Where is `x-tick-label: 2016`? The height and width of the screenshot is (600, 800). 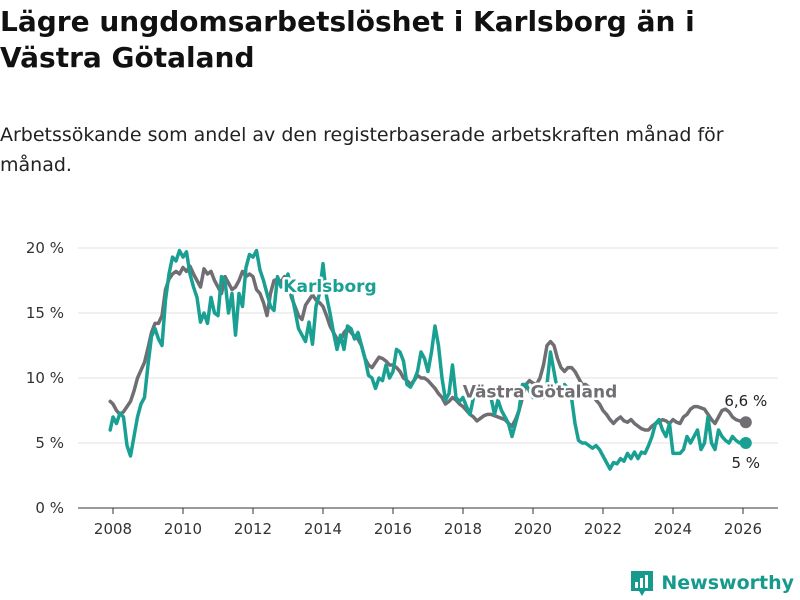 x-tick-label: 2016 is located at coordinates (393, 529).